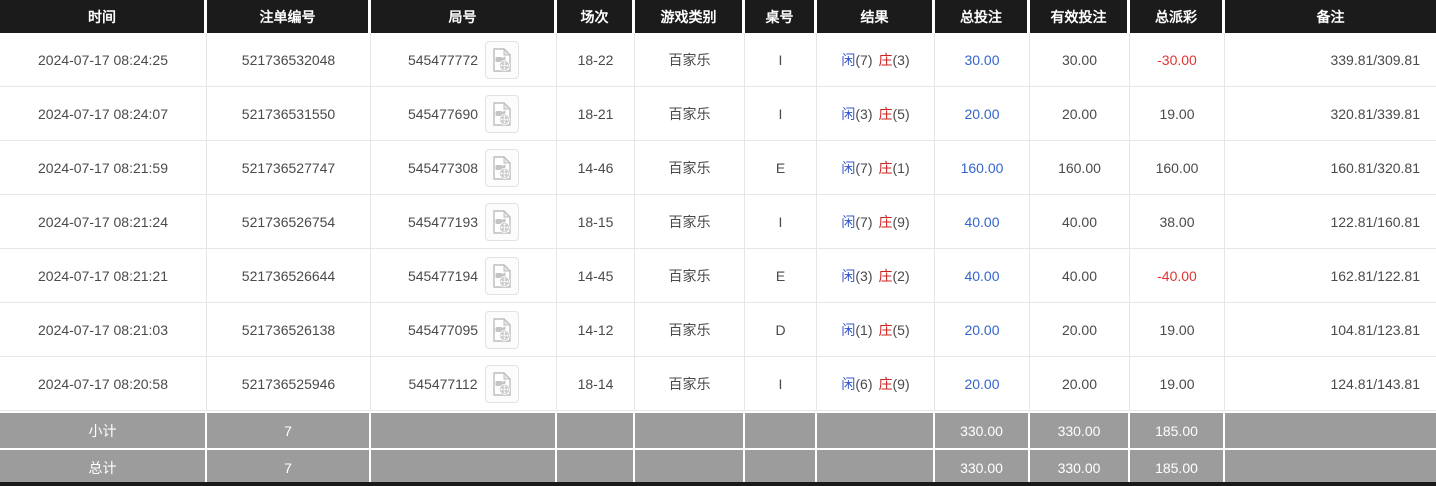  What do you see at coordinates (103, 276) in the screenshot?
I see `time-cell: 2024-07-17 08:21:21` at bounding box center [103, 276].